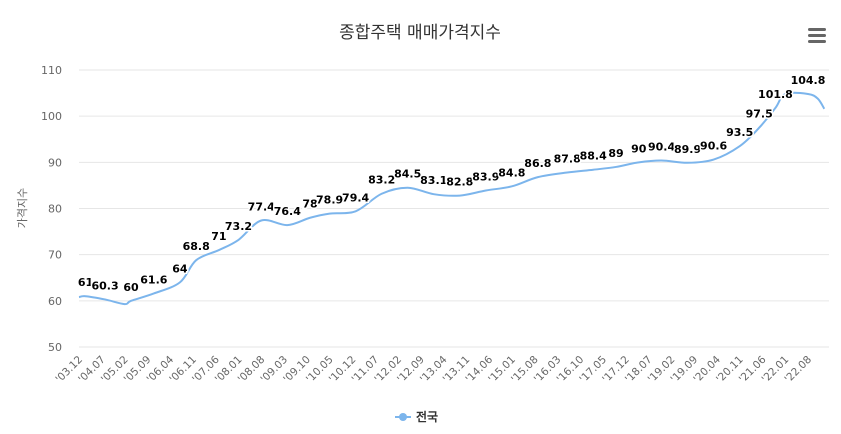 This screenshot has width=841, height=434. What do you see at coordinates (537, 163) in the screenshot?
I see `data-label: 86.8` at bounding box center [537, 163].